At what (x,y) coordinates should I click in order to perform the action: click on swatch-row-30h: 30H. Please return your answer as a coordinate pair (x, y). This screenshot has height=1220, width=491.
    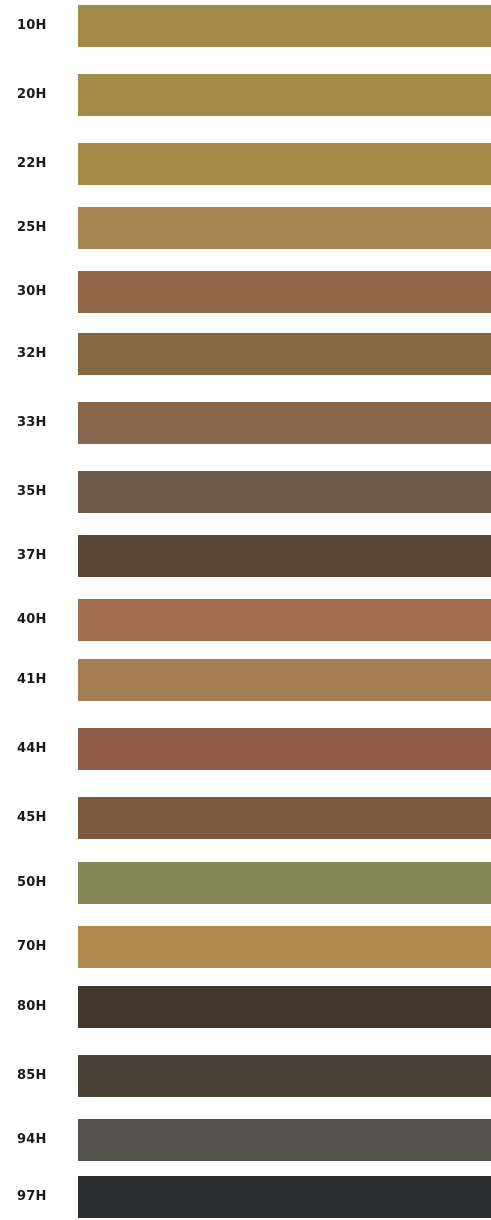
    Looking at the image, I should click on (245, 292).